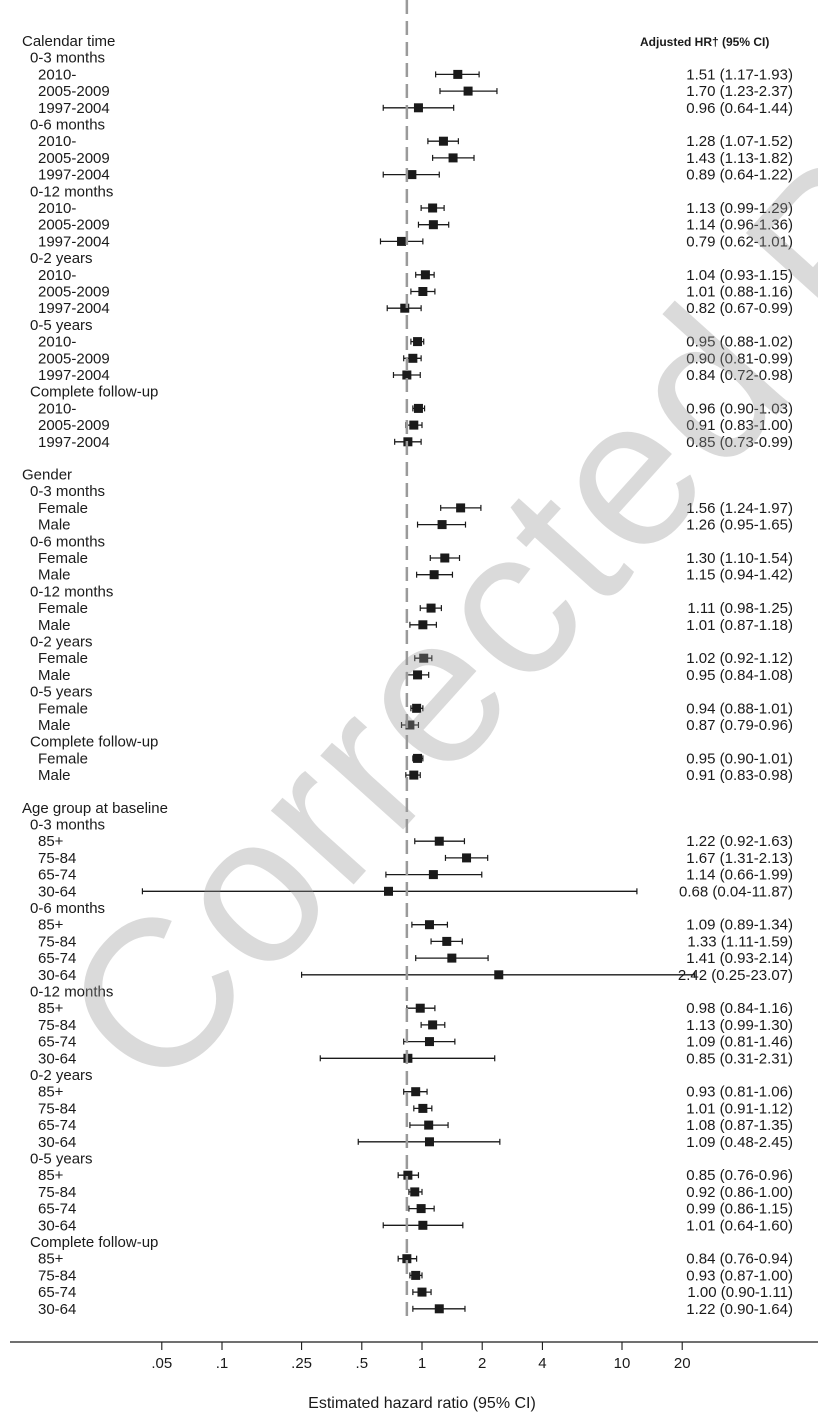  What do you see at coordinates (739, 1275) in the screenshot?
I see `hr-ci-value: 0.93 (0.87-1.00)` at bounding box center [739, 1275].